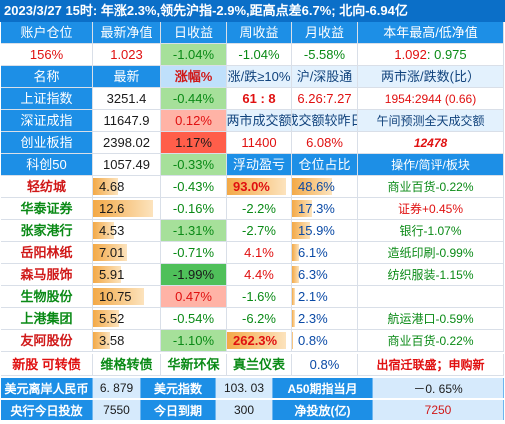  I want to click on holding-note: 纺织服装-1.15%, so click(431, 275).